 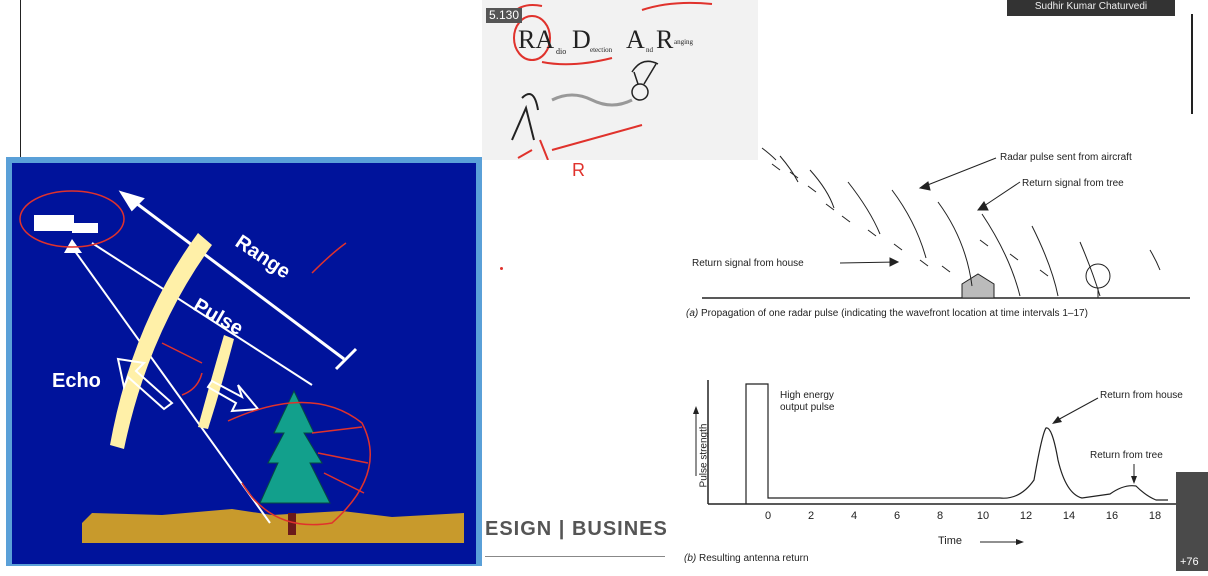 What do you see at coordinates (950, 541) in the screenshot?
I see `x-axis-label: Time` at bounding box center [950, 541].